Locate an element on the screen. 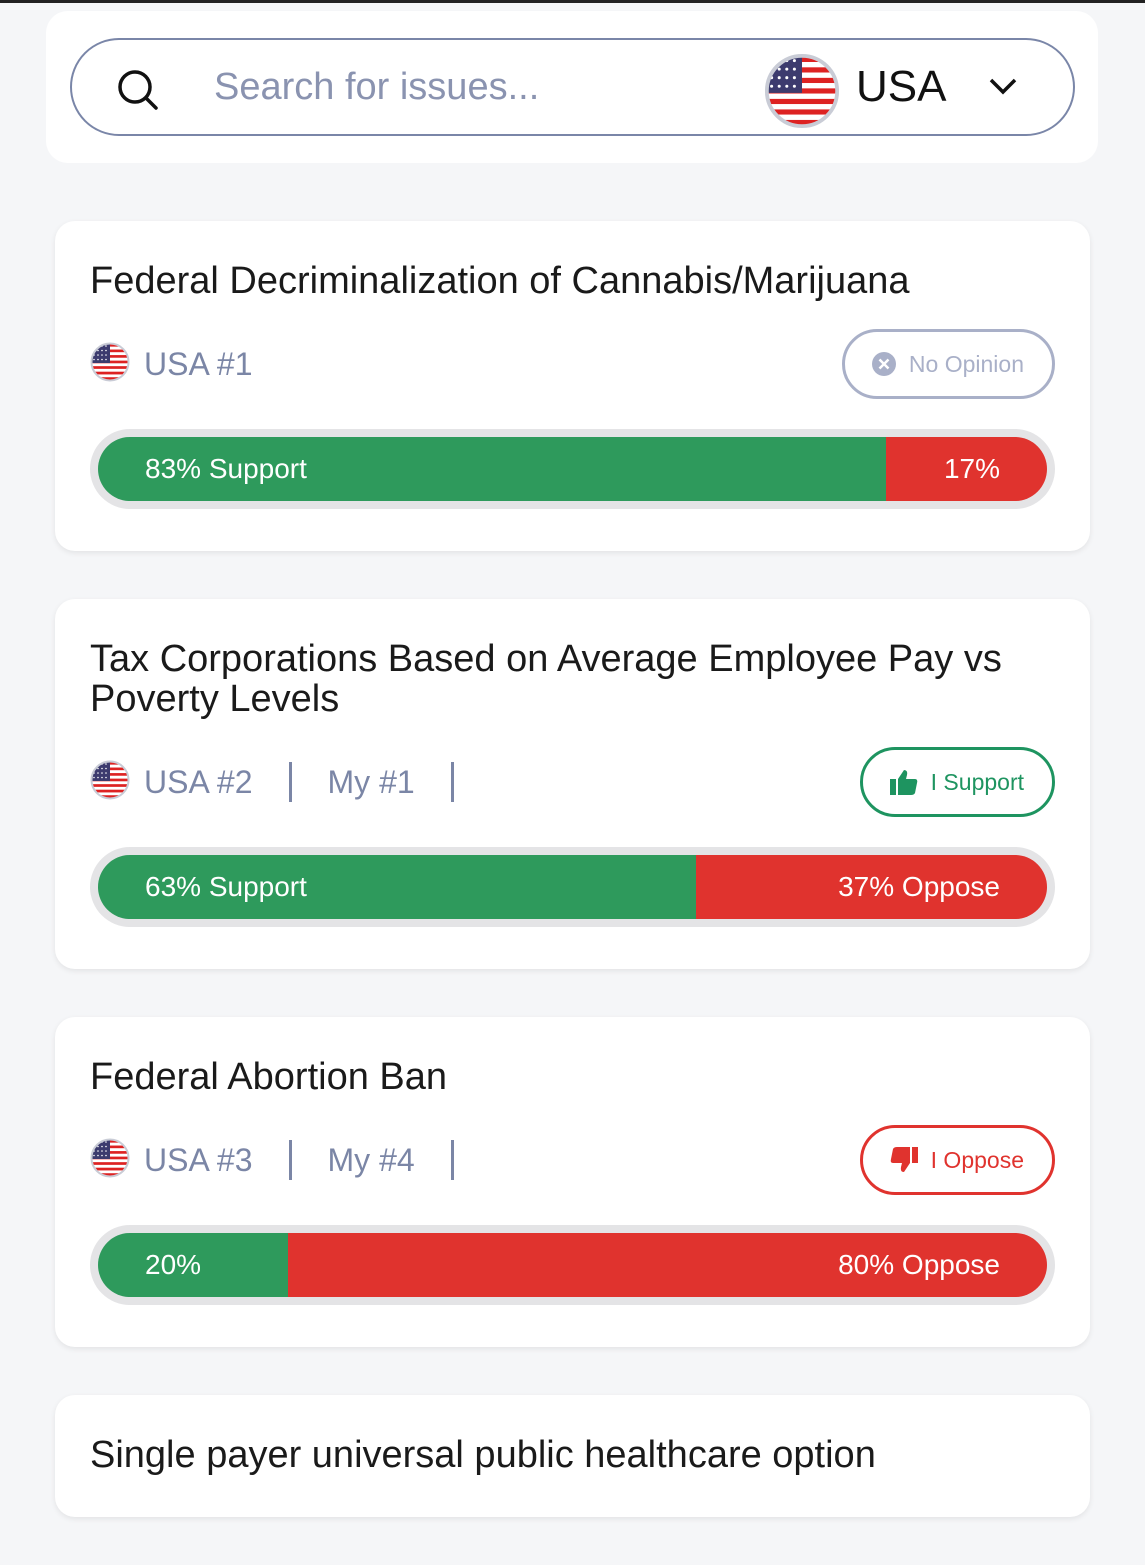 This screenshot has height=1565, width=1145. rank-row: USA #2 My #1 I Support is located at coordinates (572, 782).